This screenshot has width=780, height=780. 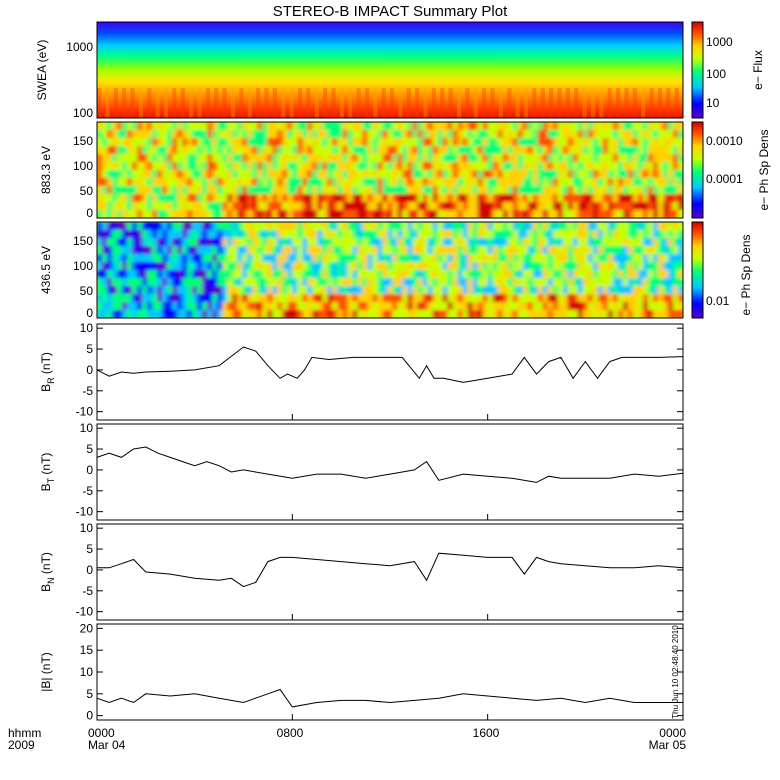 What do you see at coordinates (718, 301) in the screenshot?
I see `cbar3-tick-001: 0.01` at bounding box center [718, 301].